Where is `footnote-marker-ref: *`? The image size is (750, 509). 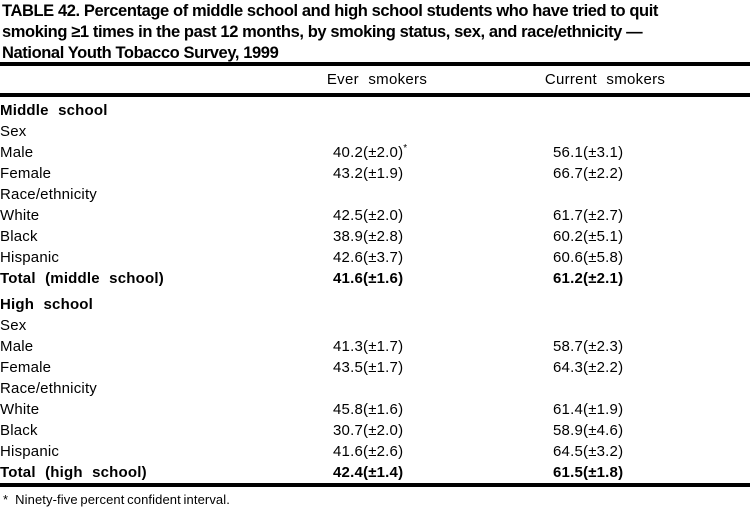 footnote-marker-ref: * is located at coordinates (405, 148).